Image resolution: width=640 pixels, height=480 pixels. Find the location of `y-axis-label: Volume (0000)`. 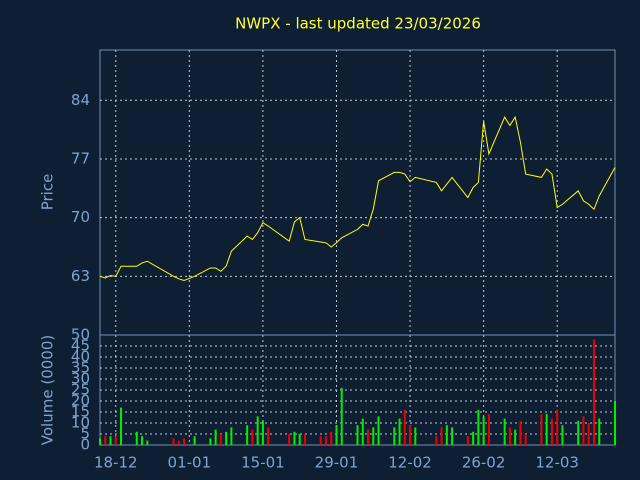

y-axis-label: Volume (0000) is located at coordinates (48, 390).